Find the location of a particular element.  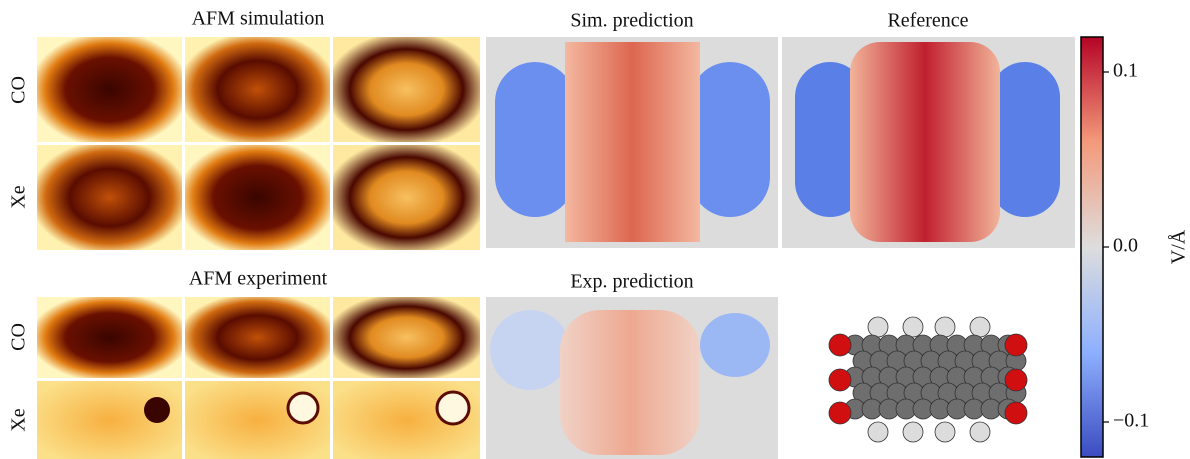

panel-title: AFM experiment is located at coordinates (258, 279).